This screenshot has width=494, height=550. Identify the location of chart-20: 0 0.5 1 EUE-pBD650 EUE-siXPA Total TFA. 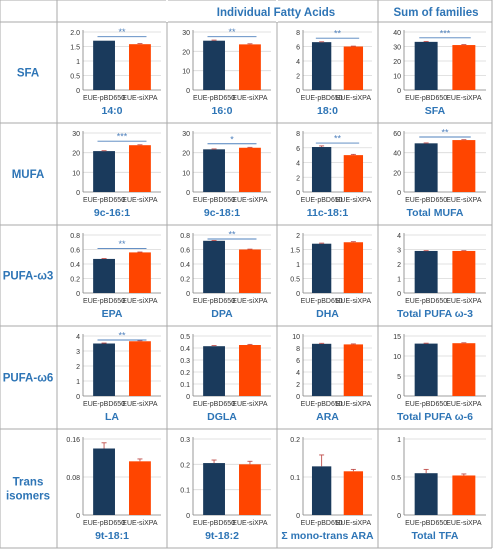
(438, 489).